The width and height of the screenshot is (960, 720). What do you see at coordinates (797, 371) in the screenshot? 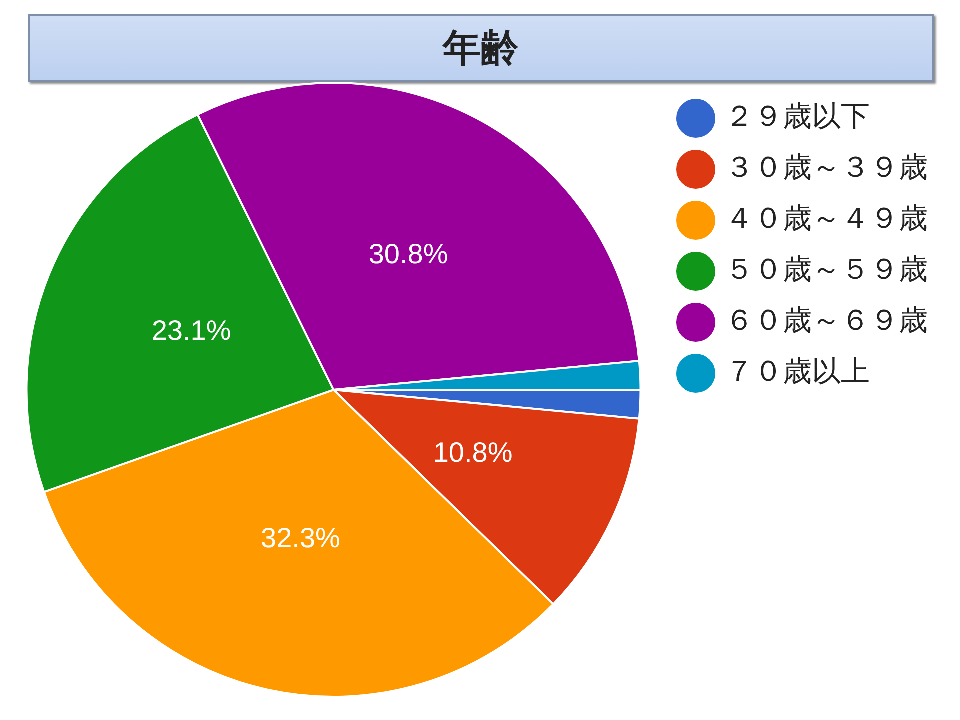
I see `legend-label: ７０歳以上` at bounding box center [797, 371].